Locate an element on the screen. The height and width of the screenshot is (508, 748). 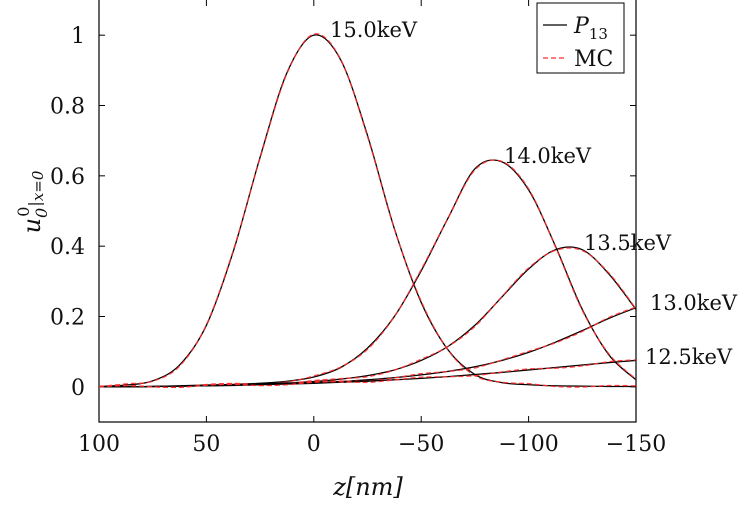
x-tick-label: 50 is located at coordinates (206, 444).